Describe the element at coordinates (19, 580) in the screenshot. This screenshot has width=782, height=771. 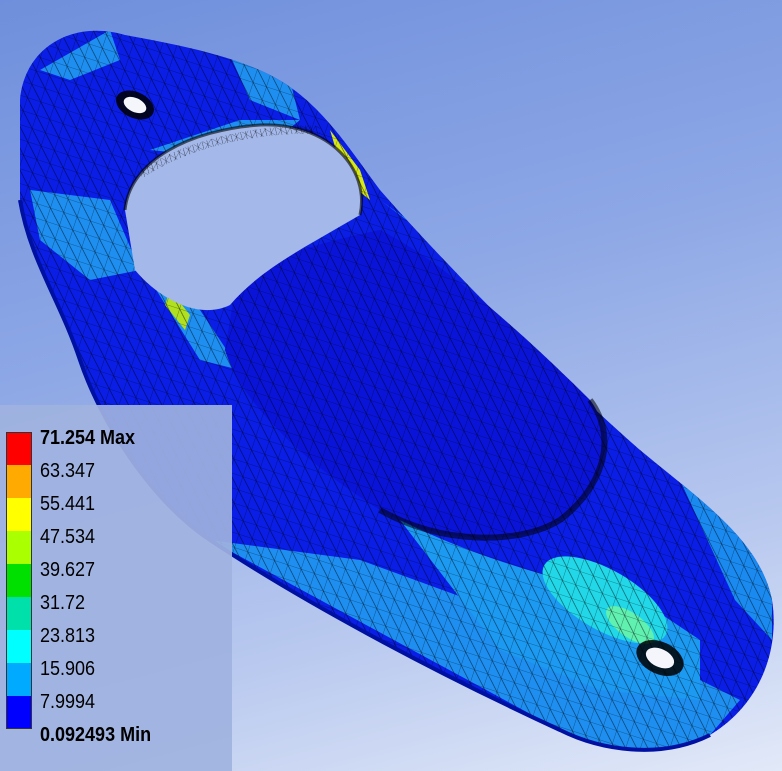
I see `legend-swatch-green` at that location.